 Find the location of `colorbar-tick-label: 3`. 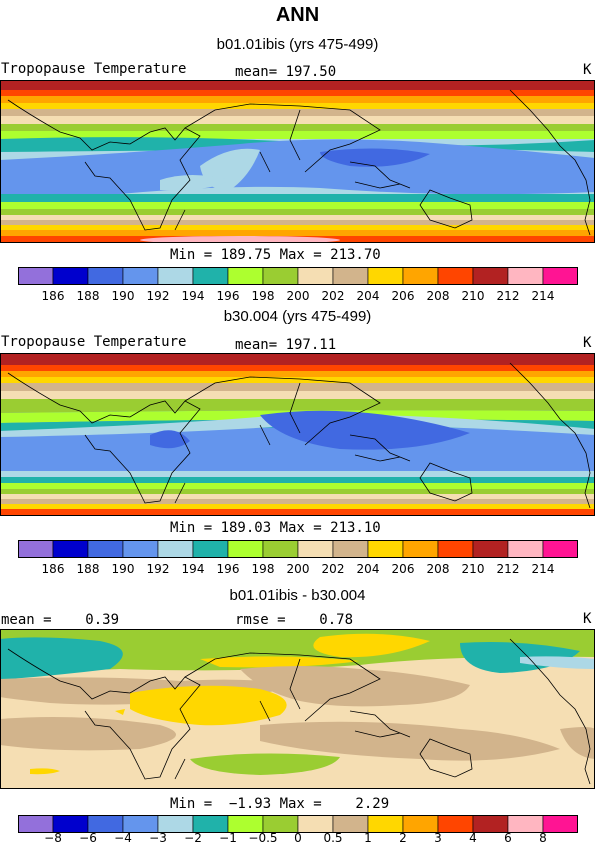

colorbar-tick-label: 3 is located at coordinates (438, 838).